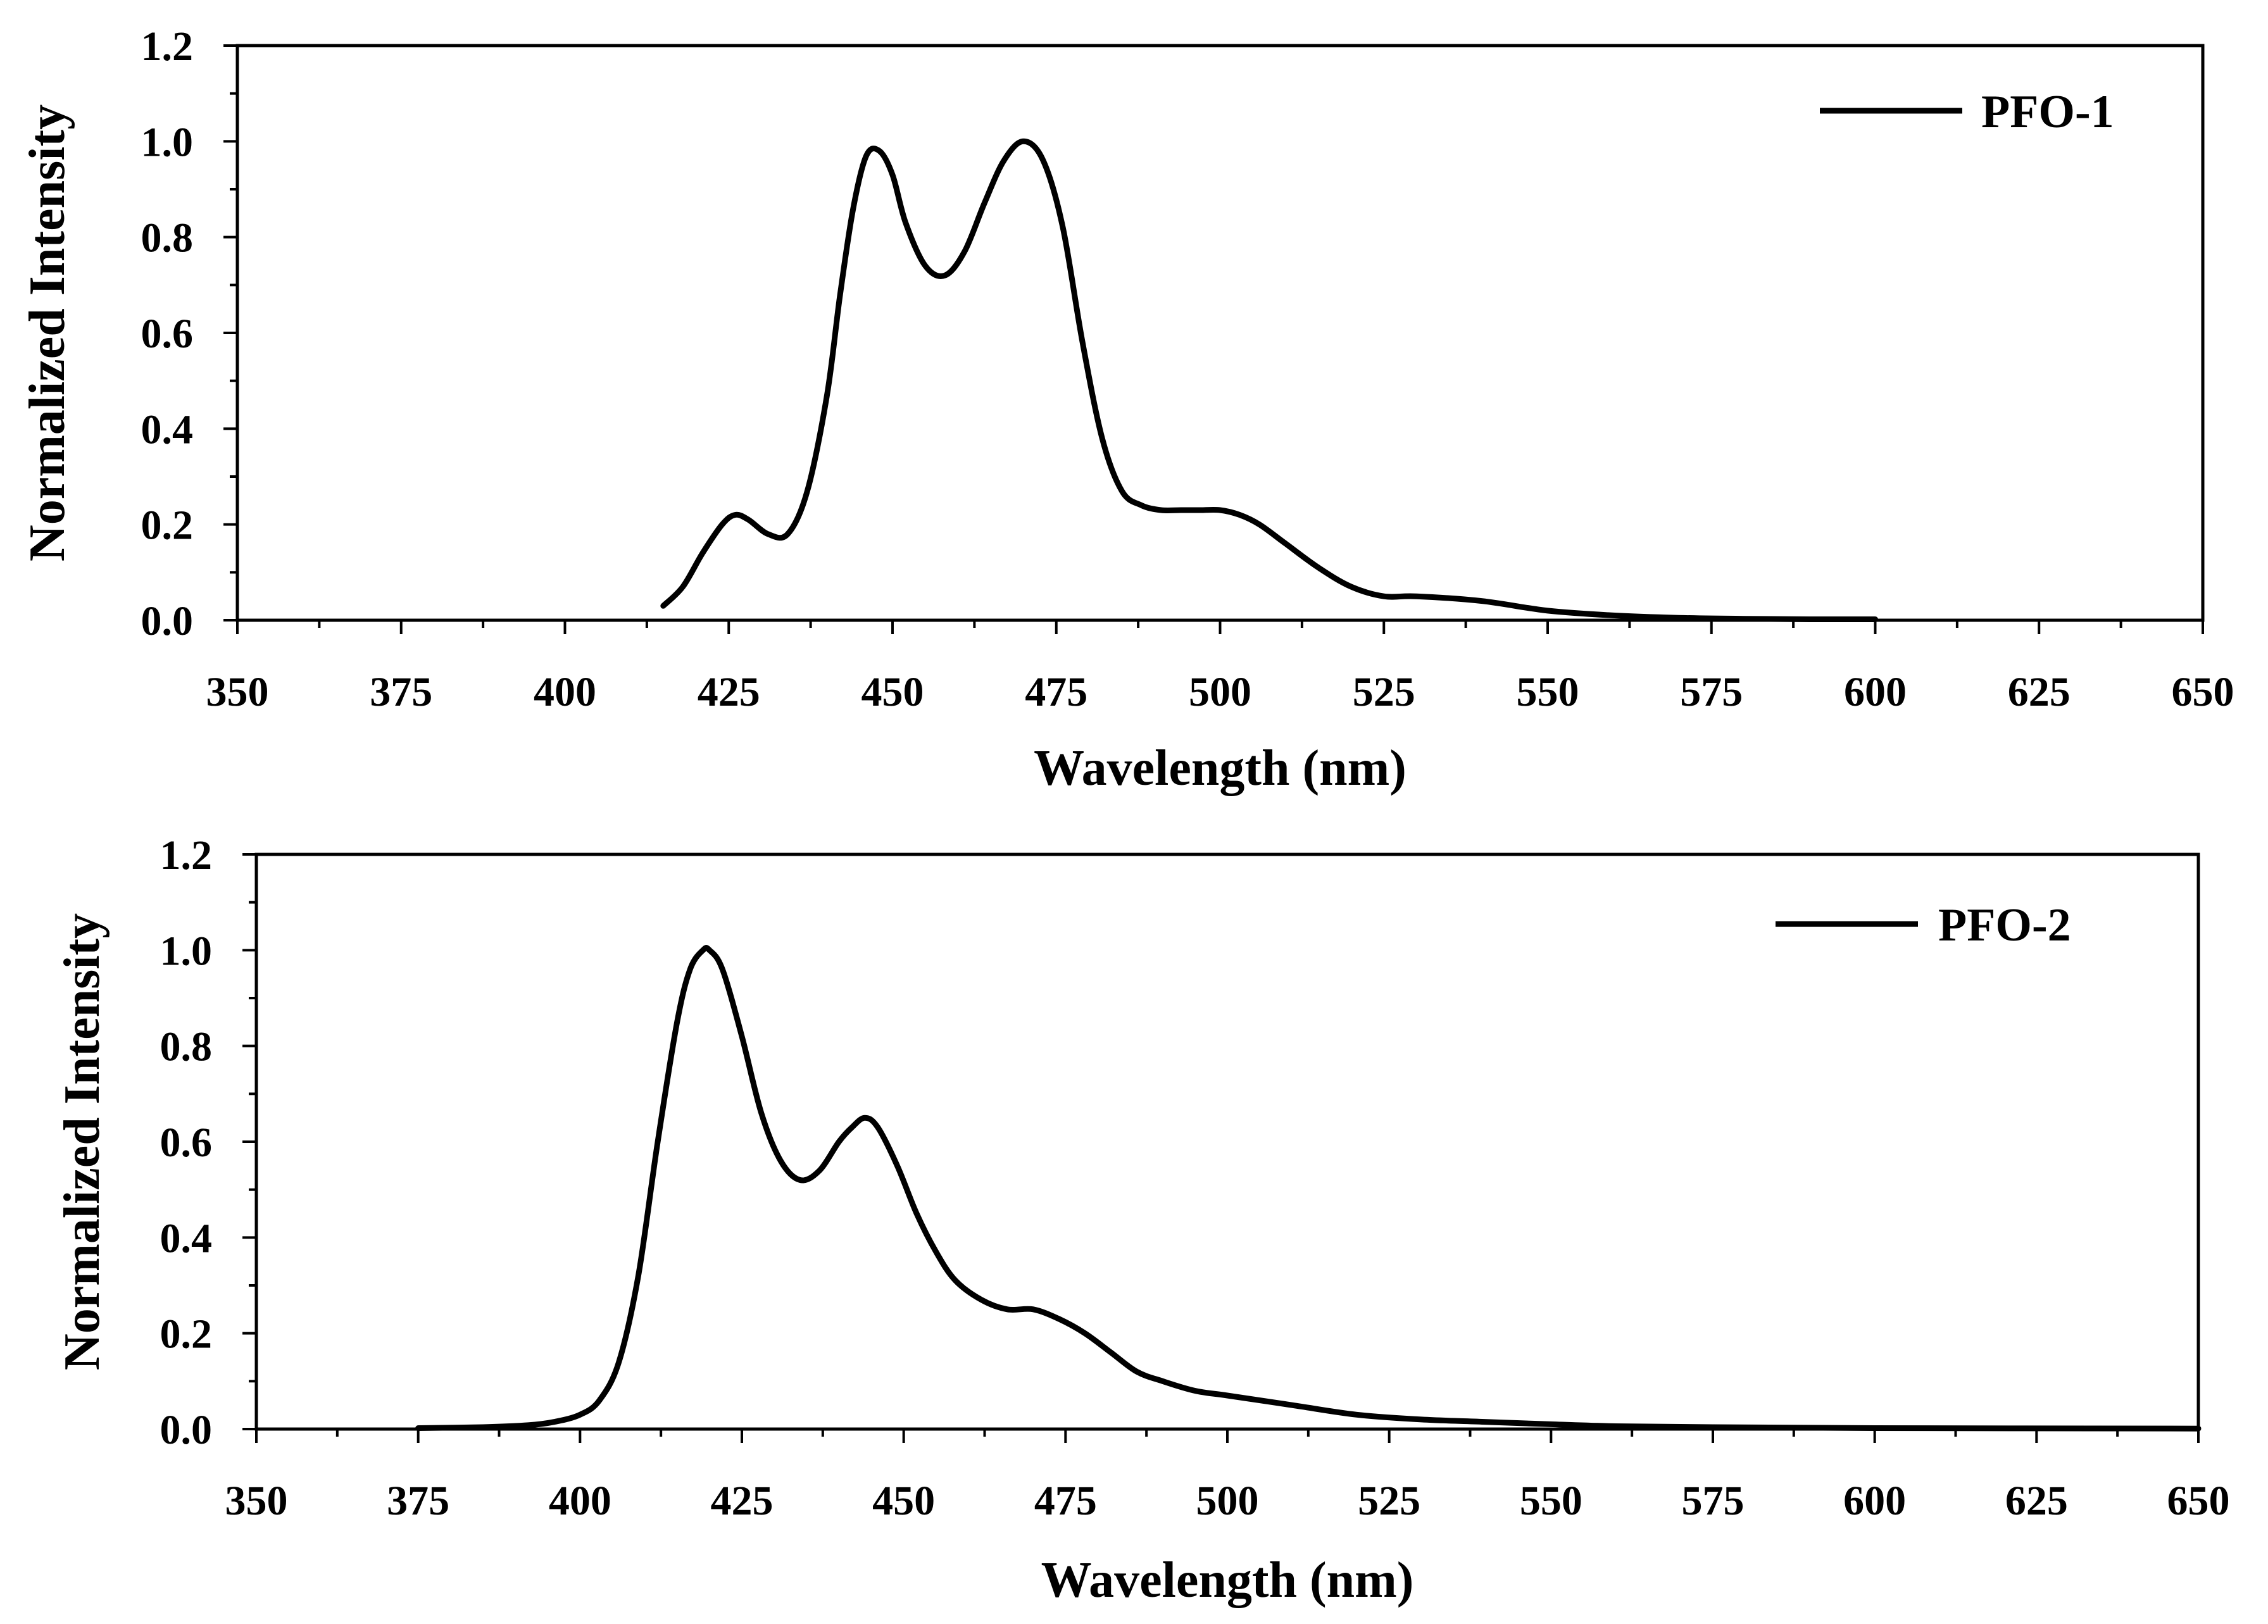 The width and height of the screenshot is (2268, 1624). What do you see at coordinates (2005, 925) in the screenshot?
I see `legend-label-pfo-2: PFO-2` at bounding box center [2005, 925].